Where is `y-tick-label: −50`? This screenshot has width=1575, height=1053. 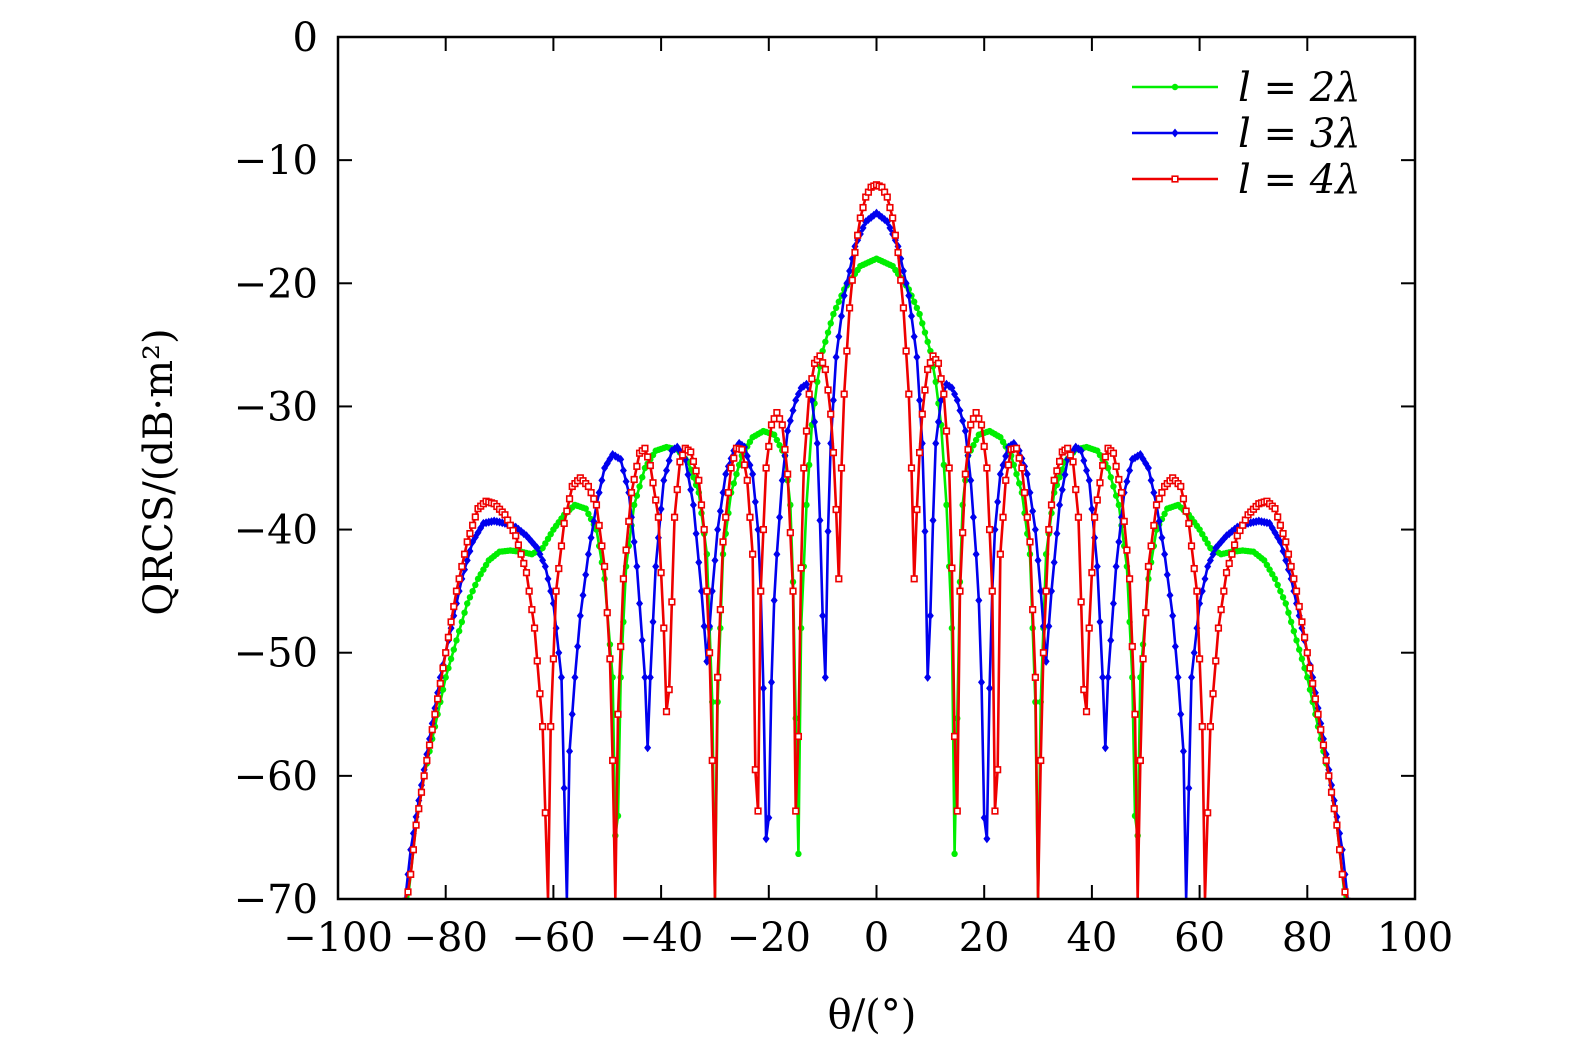 y-tick-label: −50 is located at coordinates (276, 654).